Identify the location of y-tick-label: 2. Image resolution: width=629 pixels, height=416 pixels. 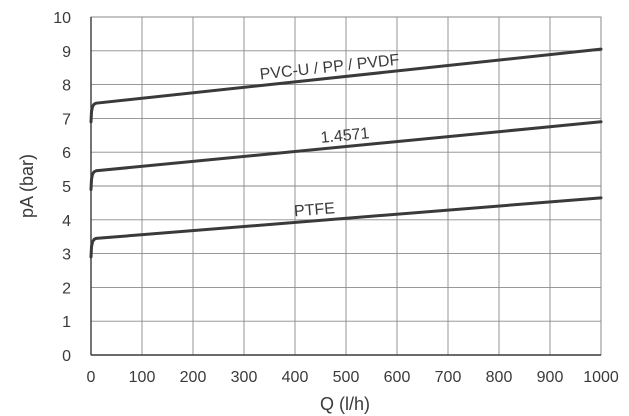
(66, 288).